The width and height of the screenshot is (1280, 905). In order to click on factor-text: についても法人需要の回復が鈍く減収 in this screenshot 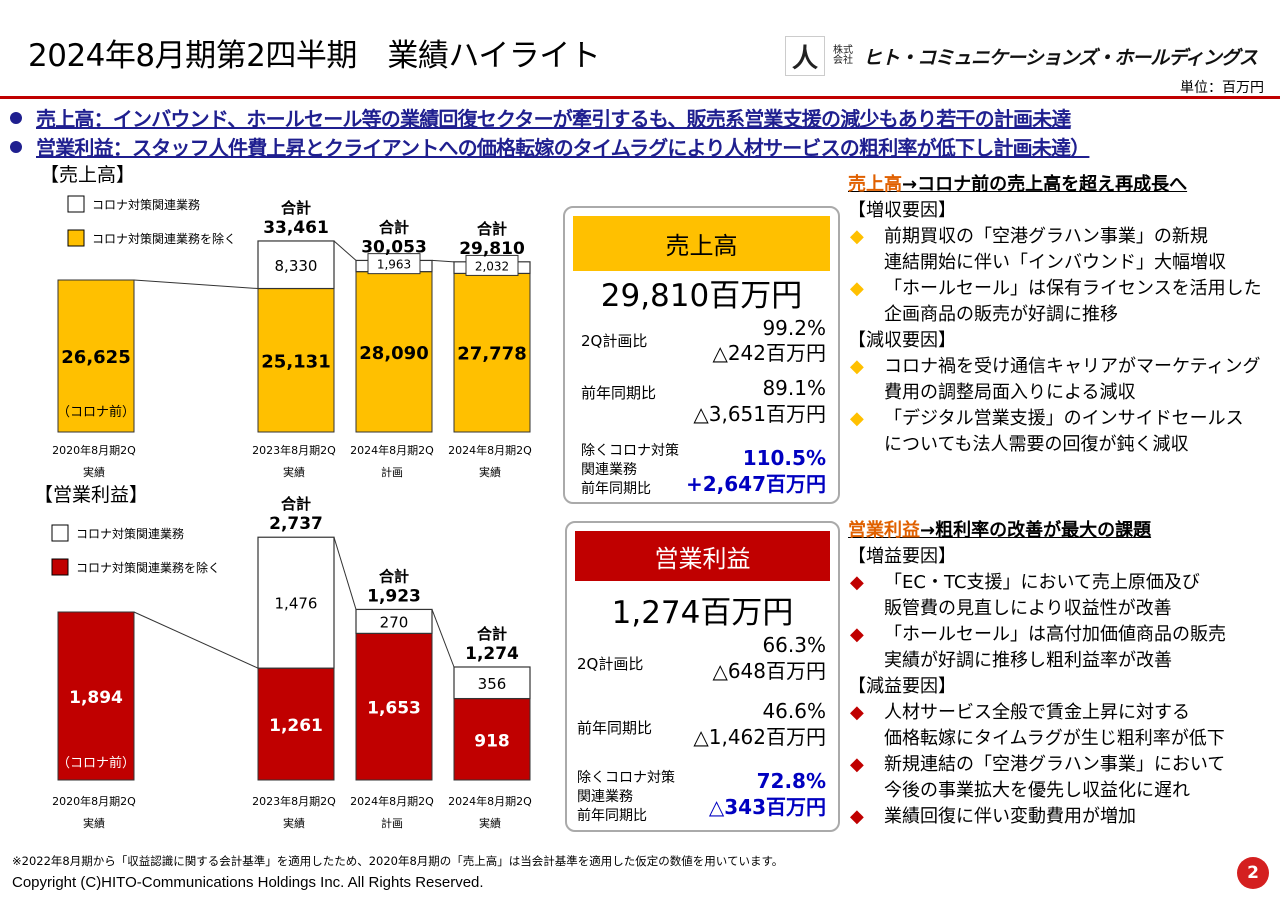, I will do `click(1036, 444)`.